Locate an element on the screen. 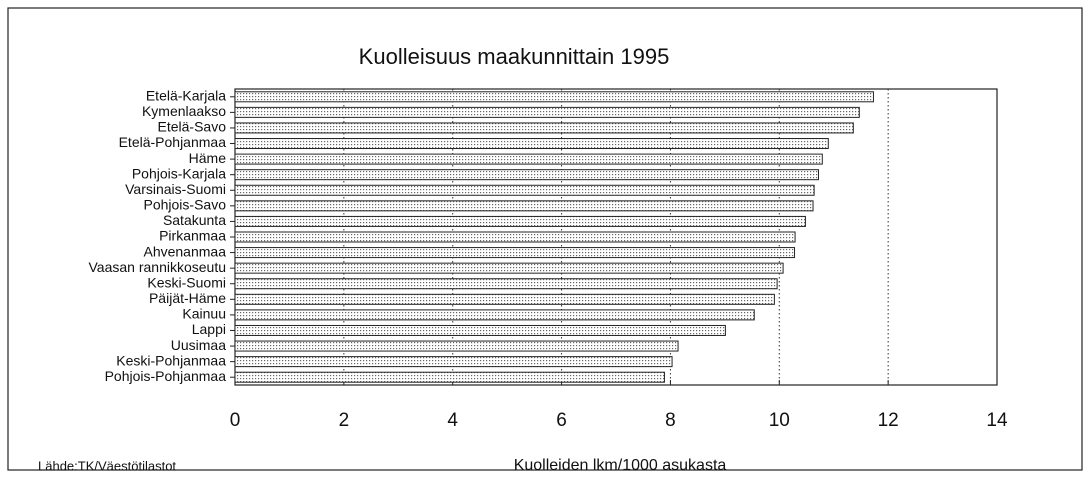  x-tick-label: 4 is located at coordinates (452, 420).